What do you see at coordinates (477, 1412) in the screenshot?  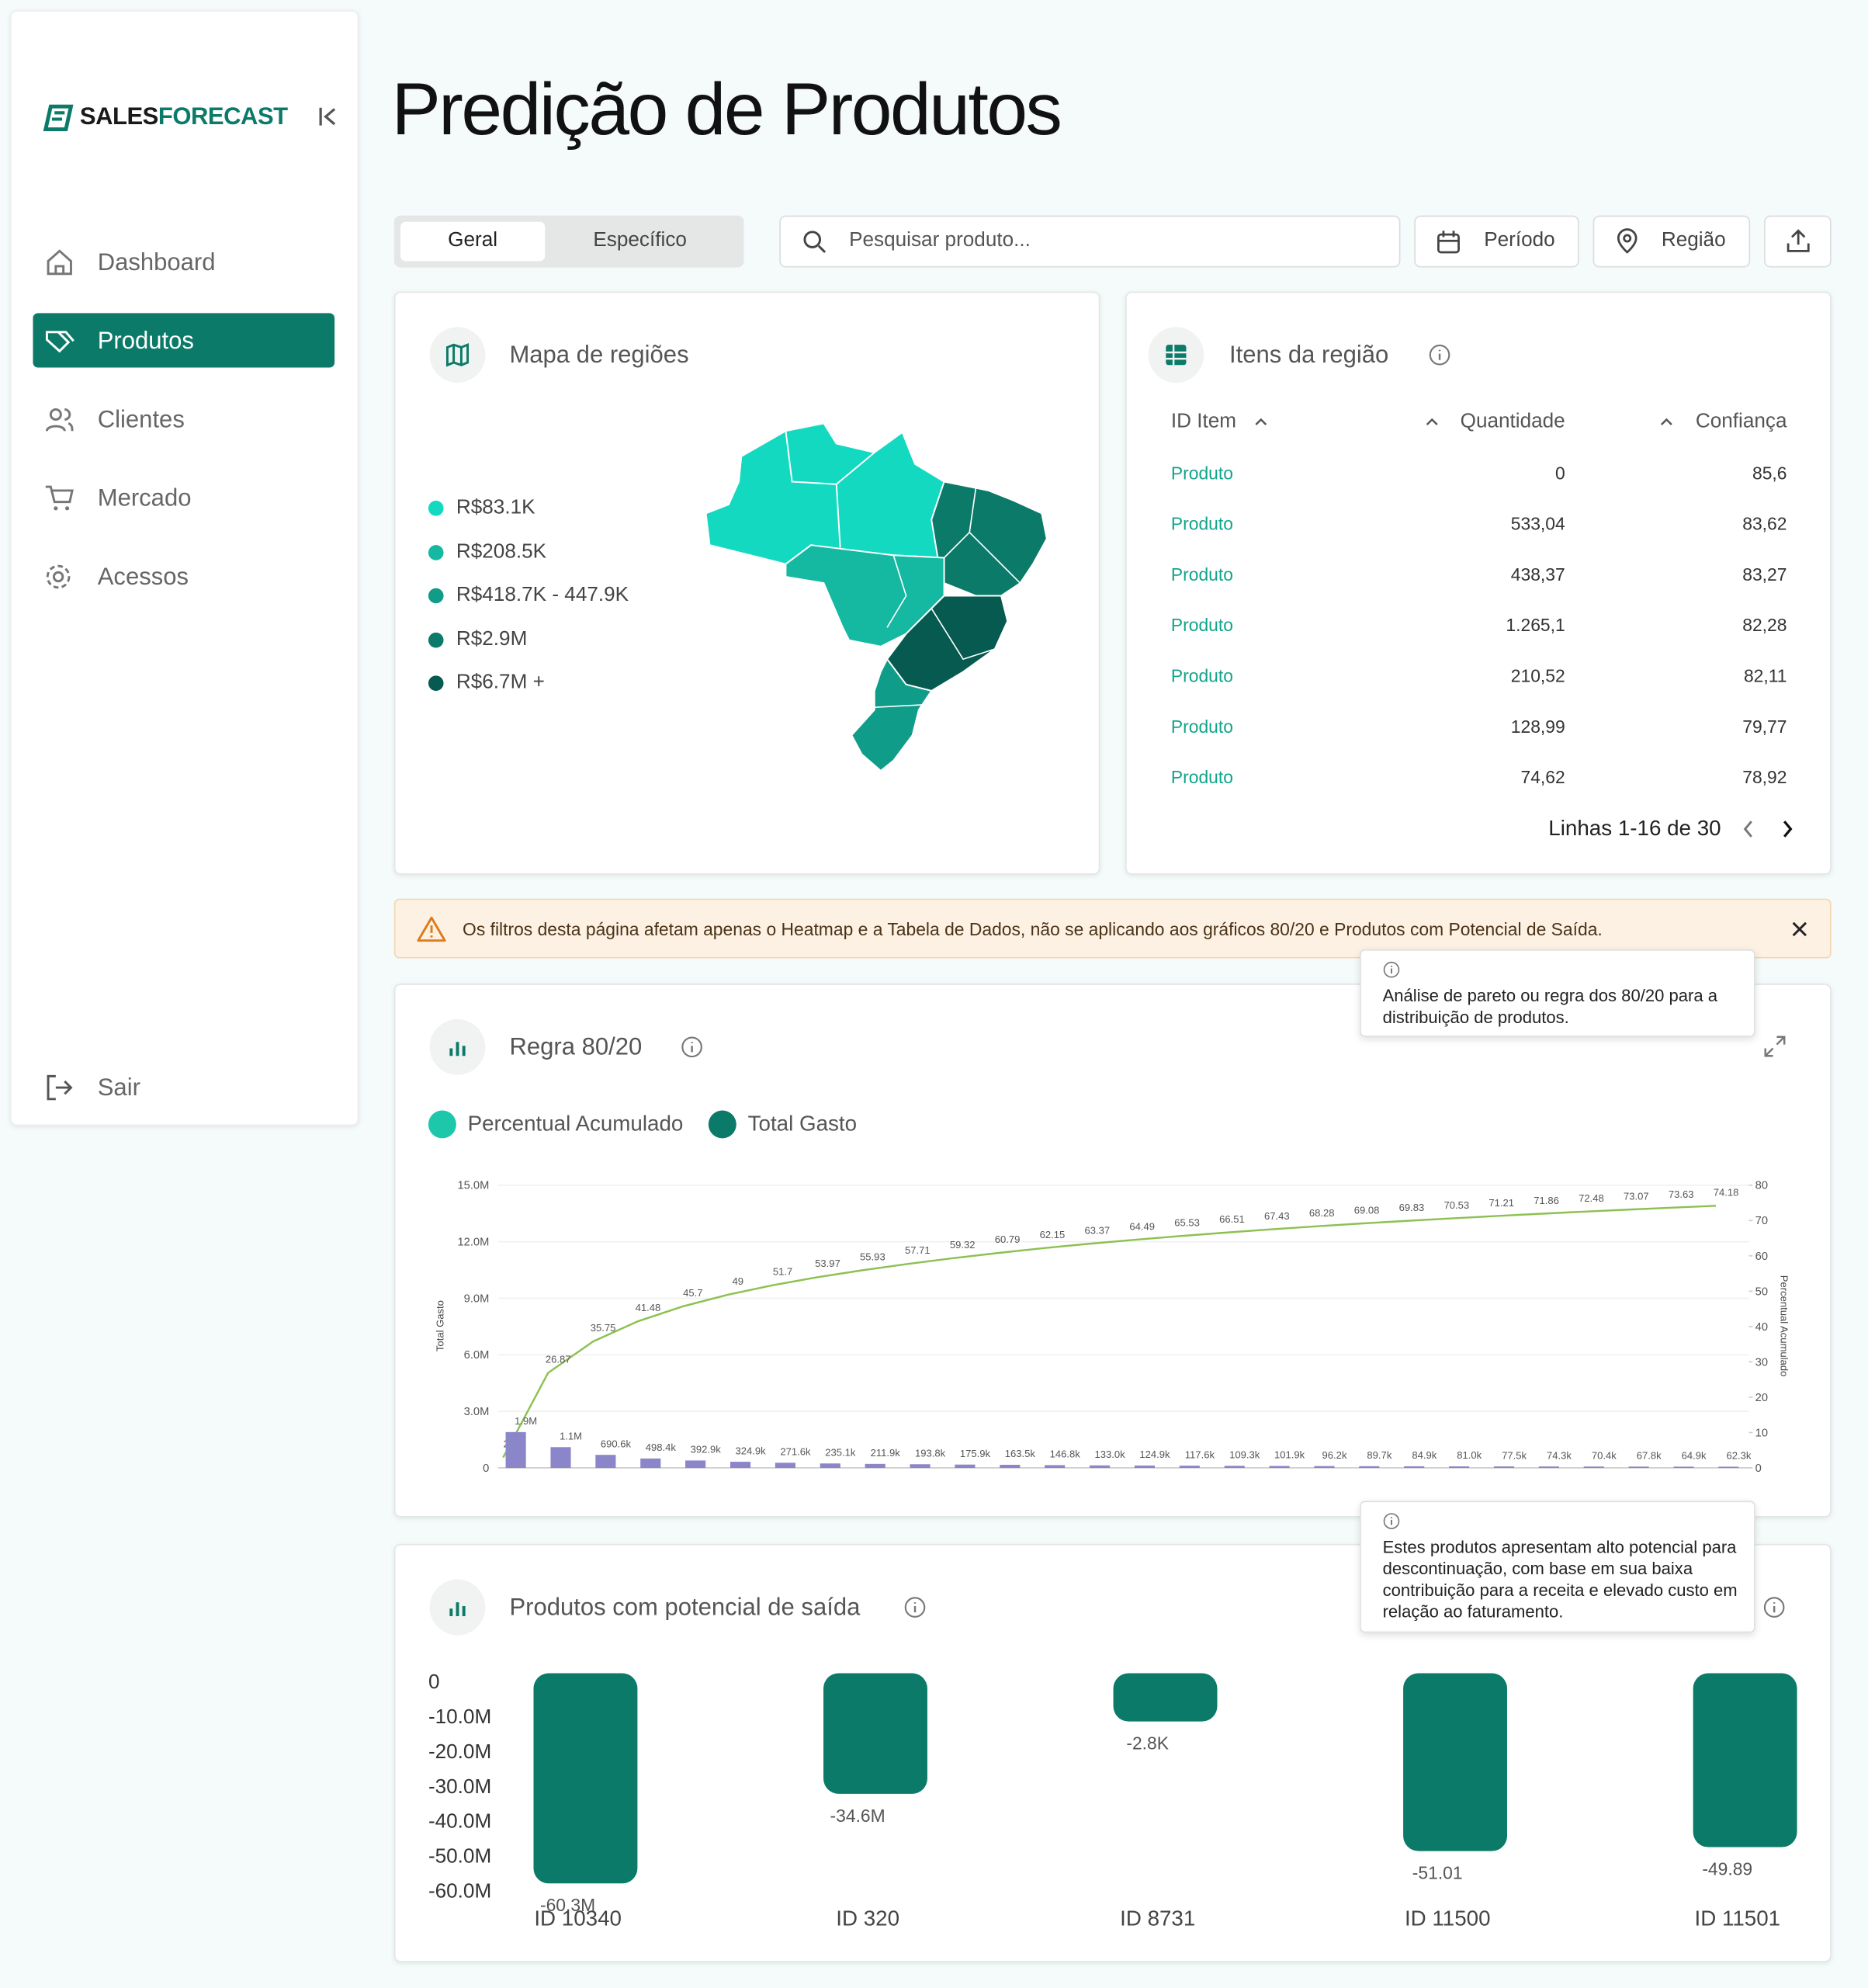 I see `y-tick-label: 3.0M` at bounding box center [477, 1412].